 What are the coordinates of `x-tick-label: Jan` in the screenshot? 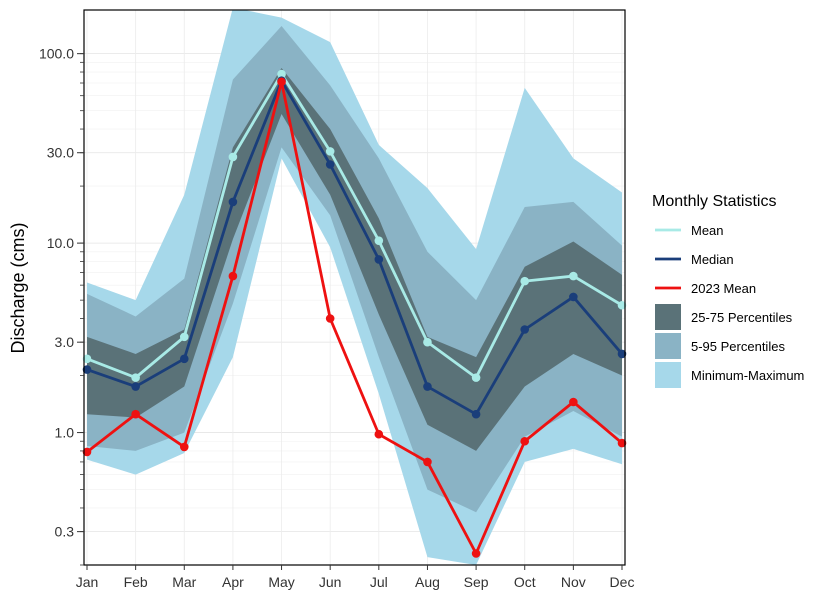 It's located at (87, 582).